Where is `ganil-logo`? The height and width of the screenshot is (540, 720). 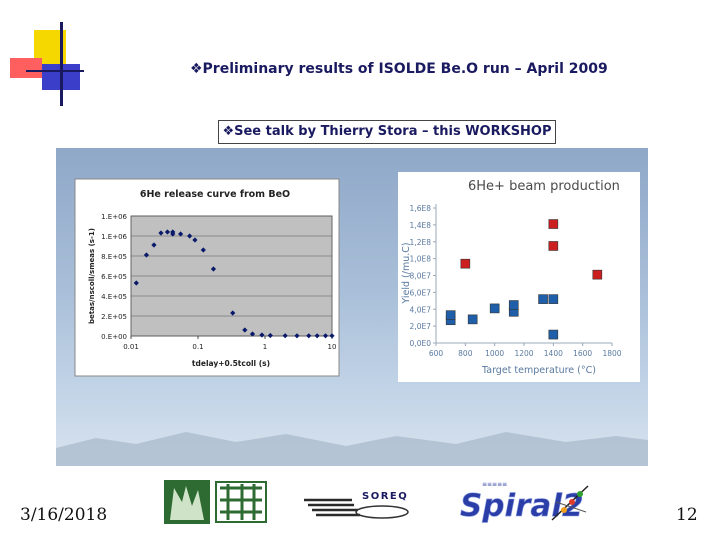 ganil-logo is located at coordinates (215, 502).